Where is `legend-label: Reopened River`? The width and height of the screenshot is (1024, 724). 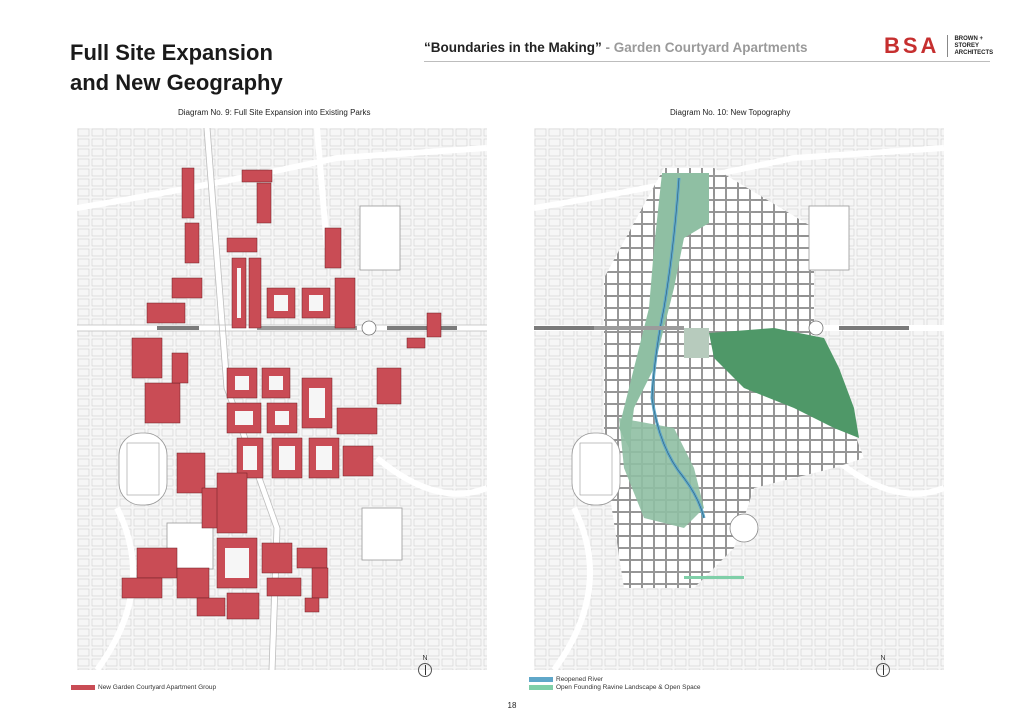 legend-label: Reopened River is located at coordinates (579, 679).